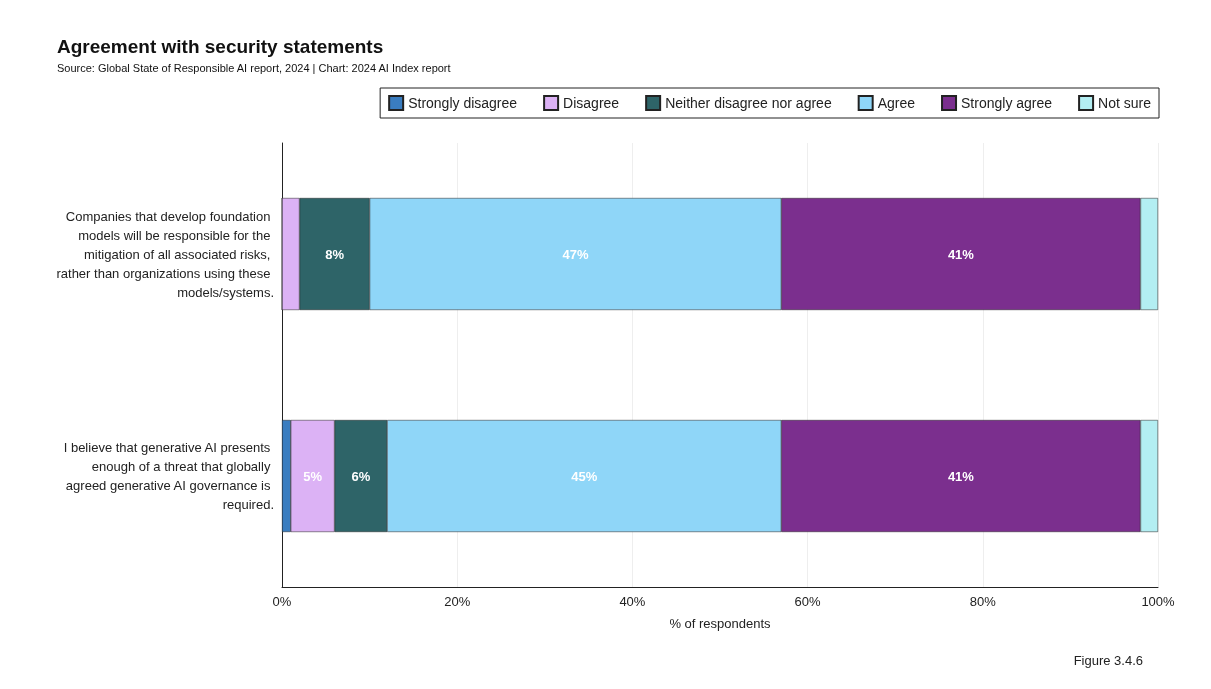 The width and height of the screenshot is (1211, 689). What do you see at coordinates (808, 601) in the screenshot?
I see `x-tick-label: 60%` at bounding box center [808, 601].